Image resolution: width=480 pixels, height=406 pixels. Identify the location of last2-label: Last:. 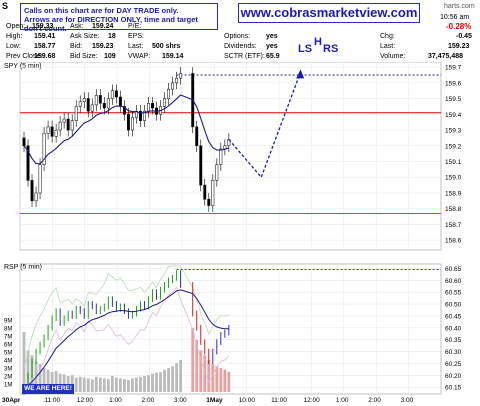
(388, 46).